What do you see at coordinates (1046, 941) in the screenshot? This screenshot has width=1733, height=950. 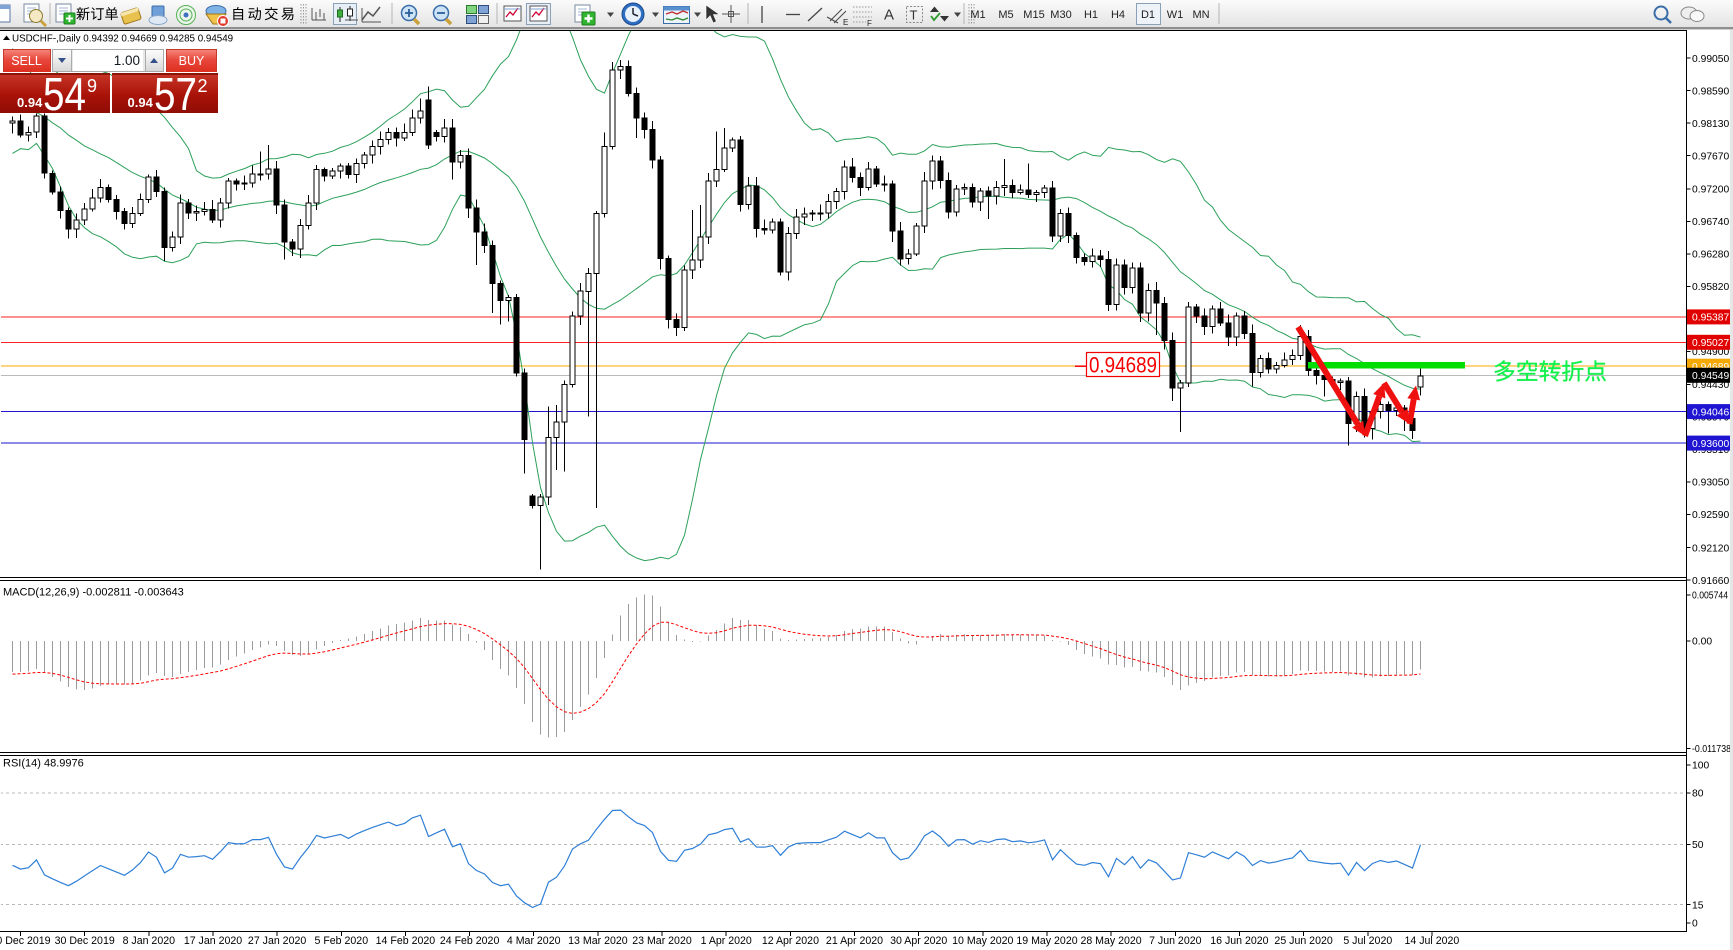 I see `svg-text: 19 May 2020` at bounding box center [1046, 941].